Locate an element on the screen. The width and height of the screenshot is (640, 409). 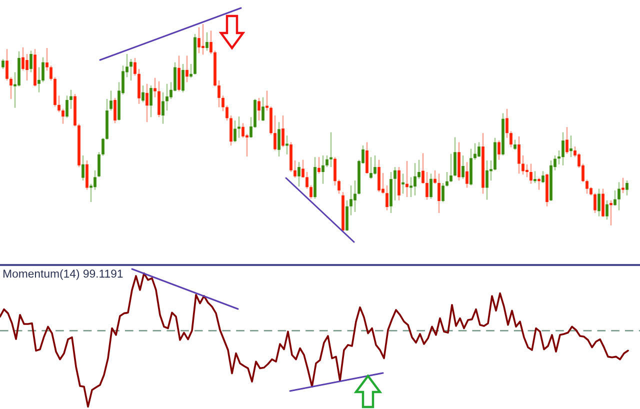
annotation: Momentum(14) 99.1191 is located at coordinates (63, 274).